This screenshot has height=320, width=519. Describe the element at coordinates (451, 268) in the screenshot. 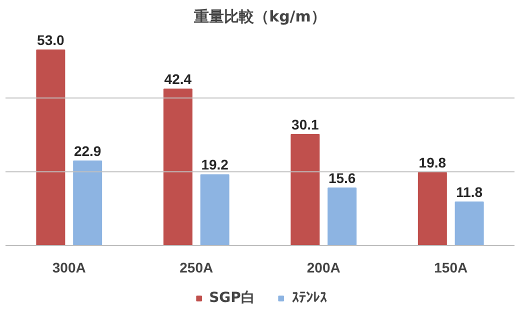

I see `x-tick-label: 150A` at that location.